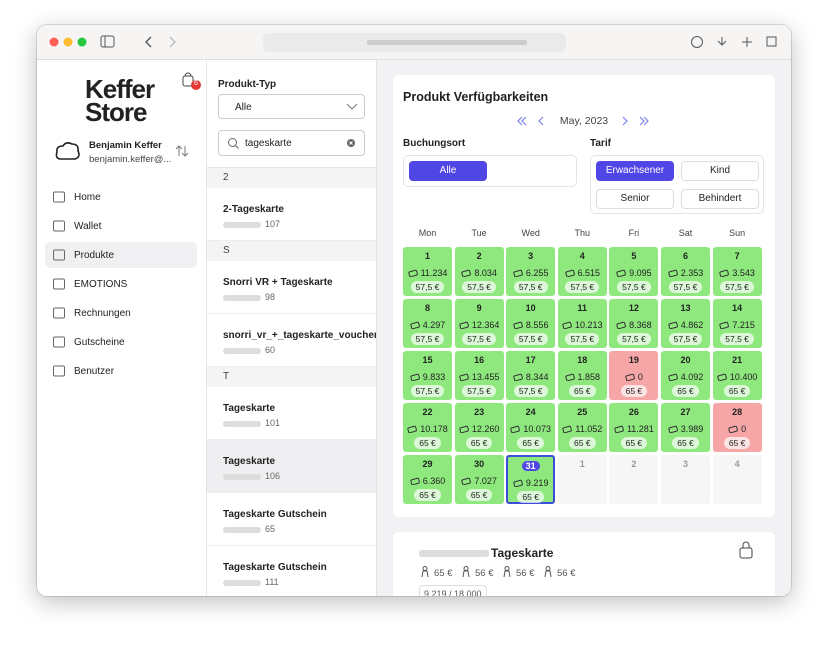 The image size is (828, 645). I want to click on tariff-option: Senior, so click(635, 199).